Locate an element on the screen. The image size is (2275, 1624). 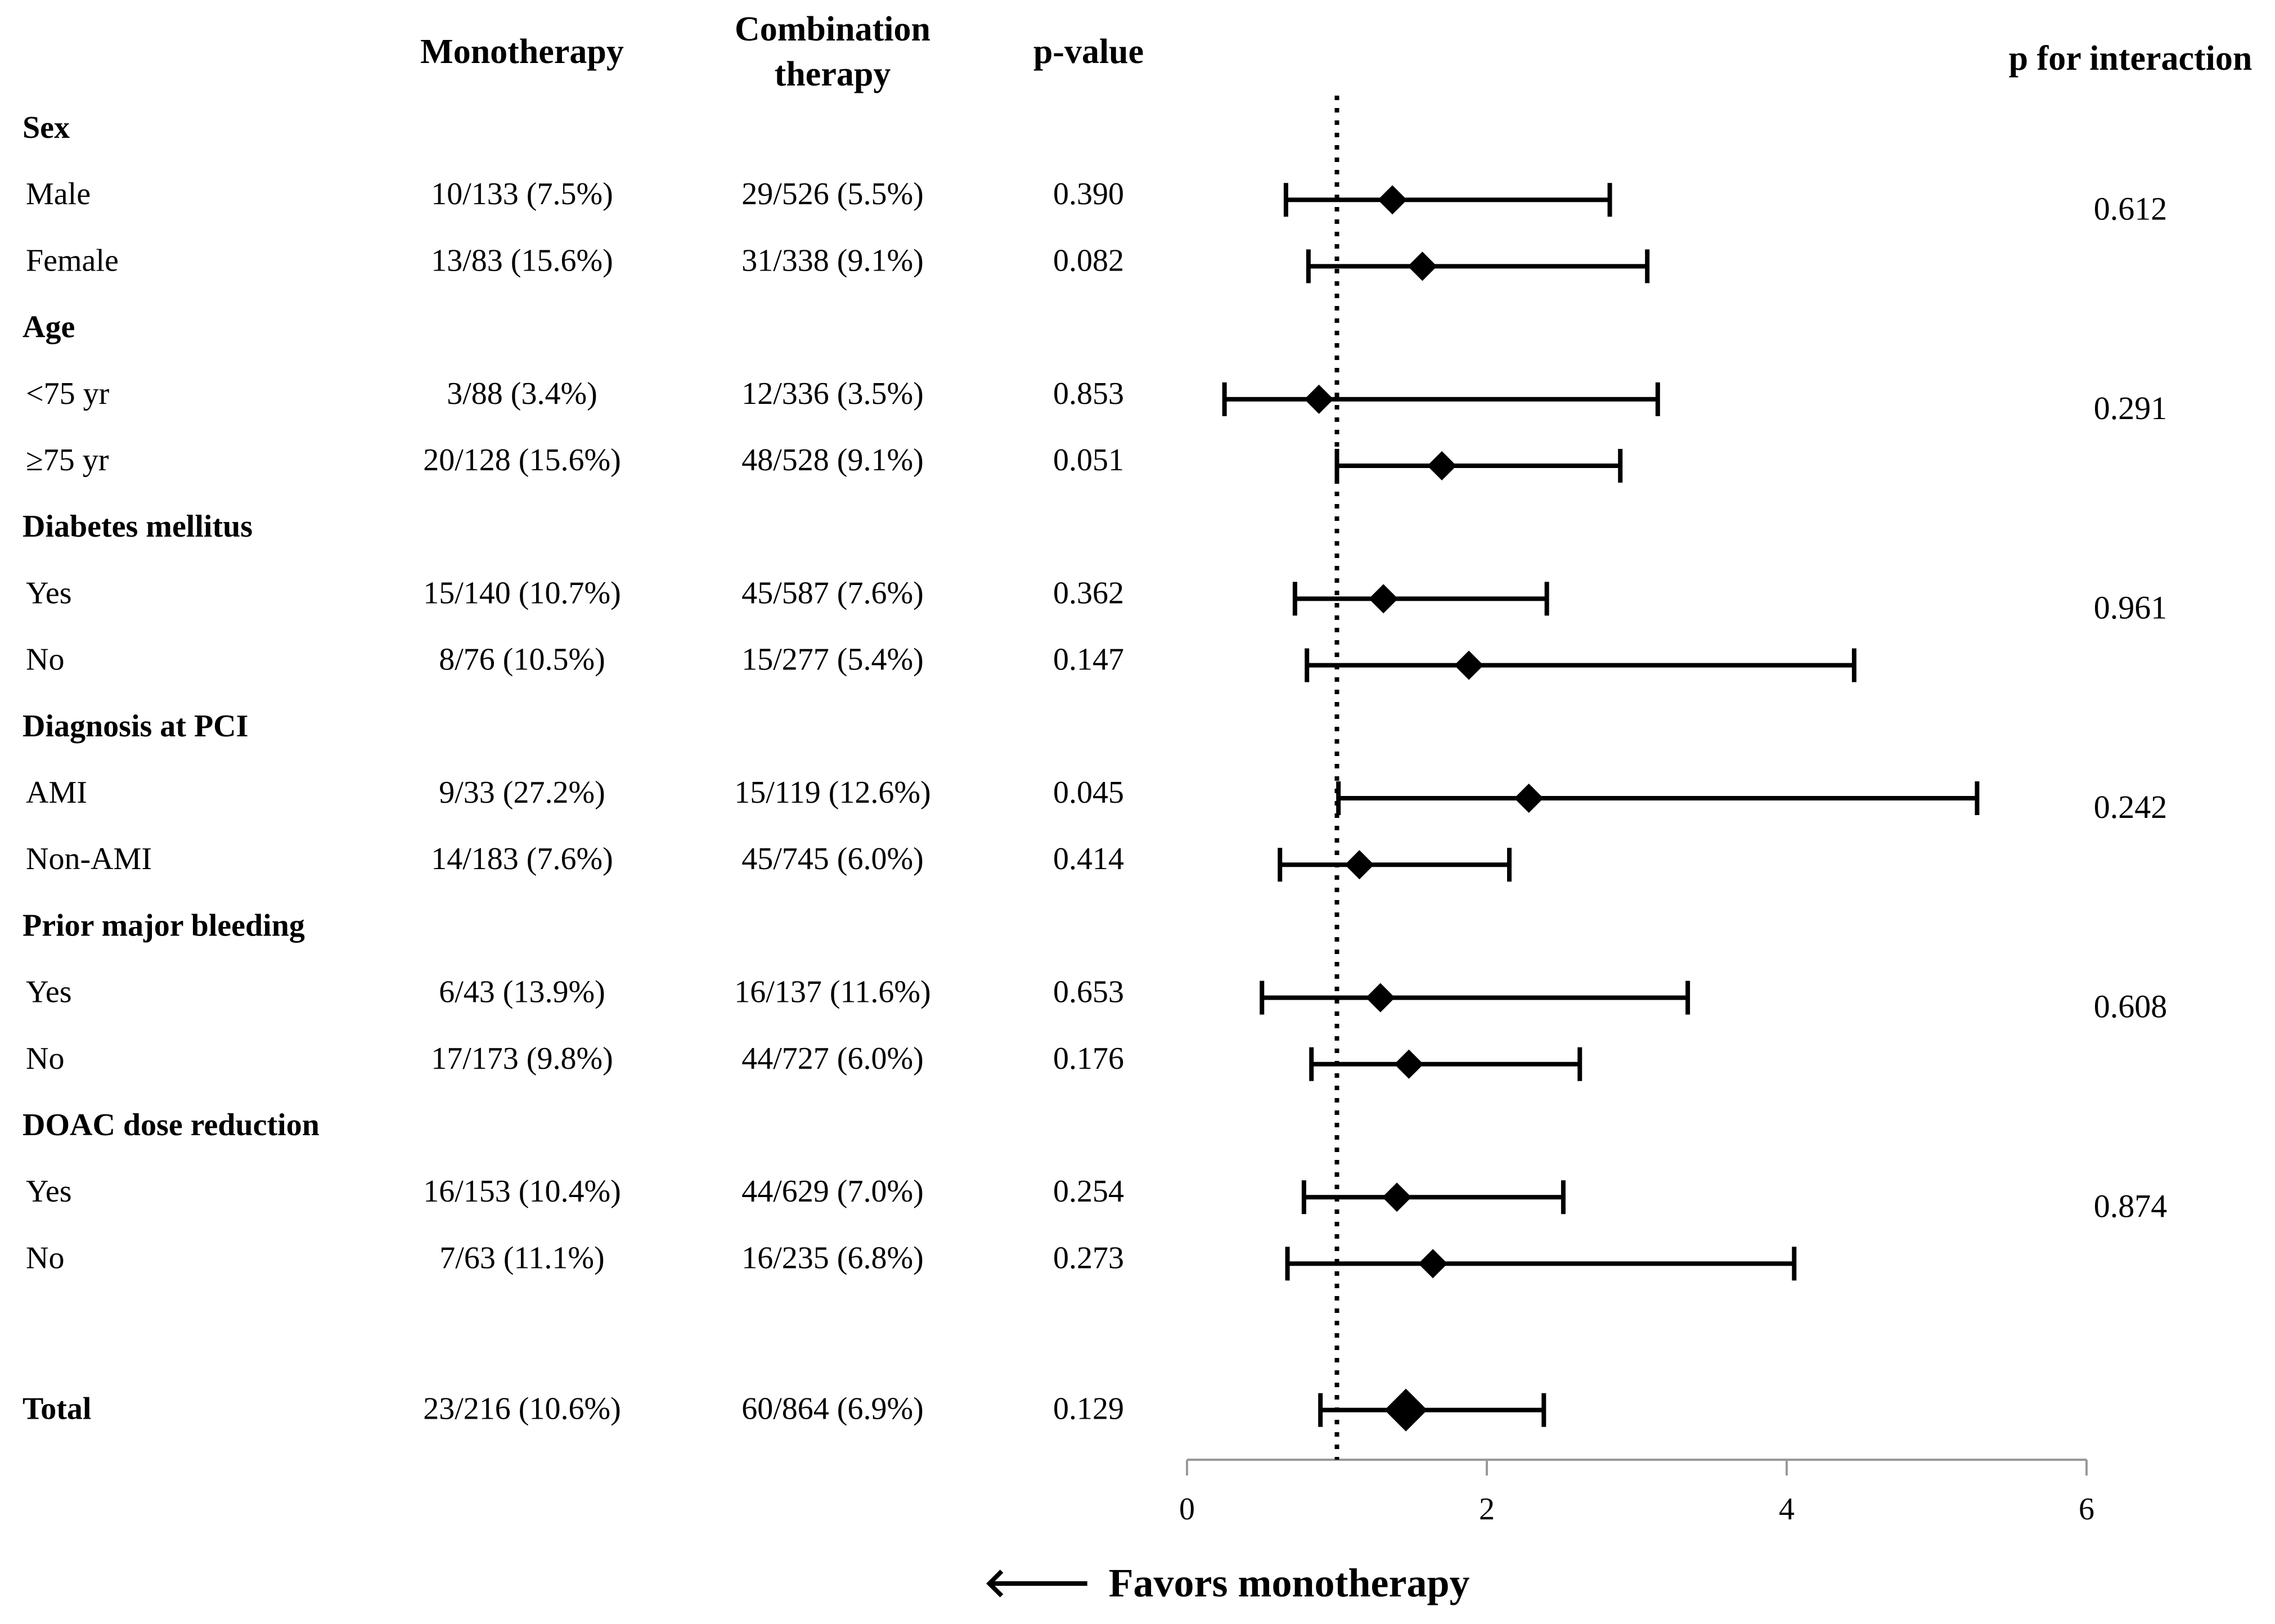
row-label: <75 yr is located at coordinates (68, 393).